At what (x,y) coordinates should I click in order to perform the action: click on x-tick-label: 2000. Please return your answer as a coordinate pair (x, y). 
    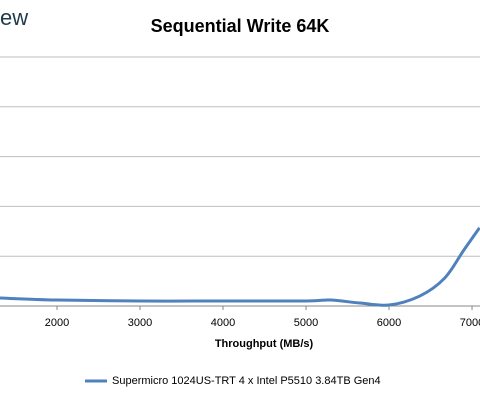
    Looking at the image, I should click on (57, 323).